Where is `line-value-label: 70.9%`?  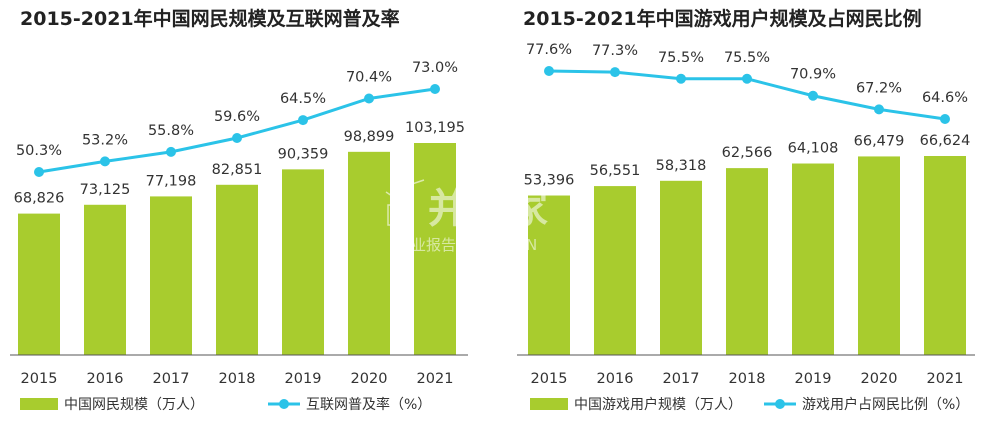 line-value-label: 70.9% is located at coordinates (813, 75).